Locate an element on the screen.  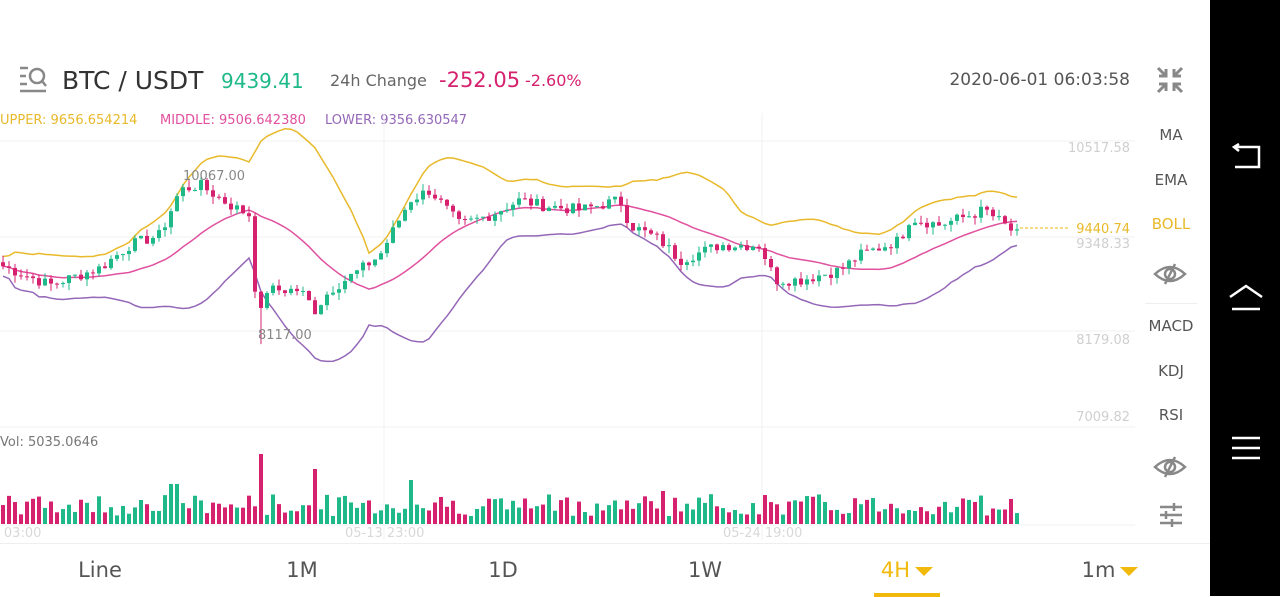
tab-4h-label: 4H is located at coordinates (895, 570).